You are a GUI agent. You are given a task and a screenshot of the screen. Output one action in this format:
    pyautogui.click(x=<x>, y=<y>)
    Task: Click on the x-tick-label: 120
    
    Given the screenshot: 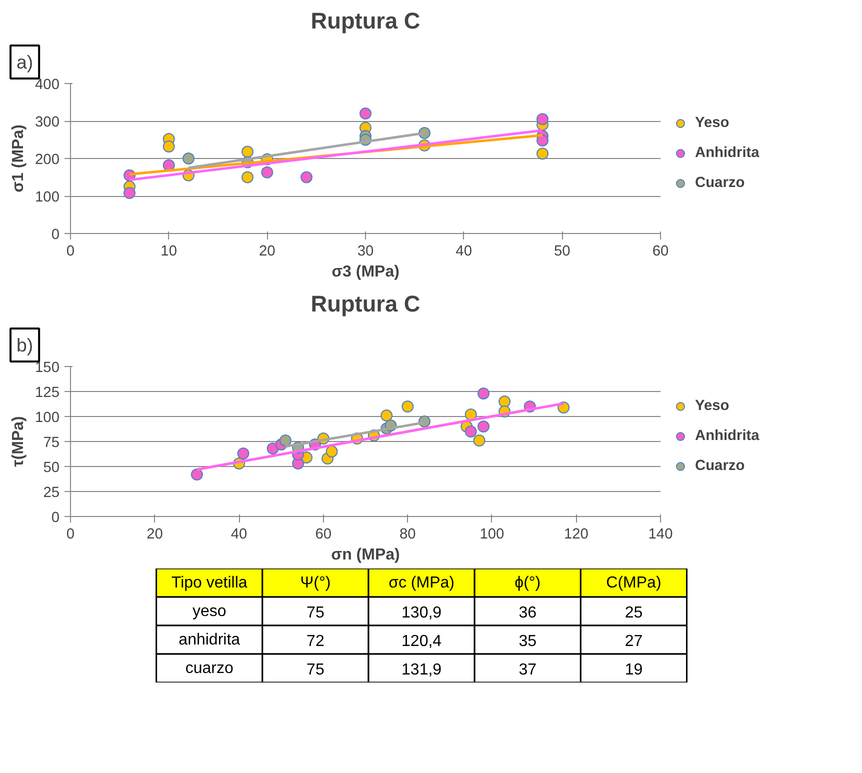 What is the action you would take?
    pyautogui.click(x=576, y=534)
    